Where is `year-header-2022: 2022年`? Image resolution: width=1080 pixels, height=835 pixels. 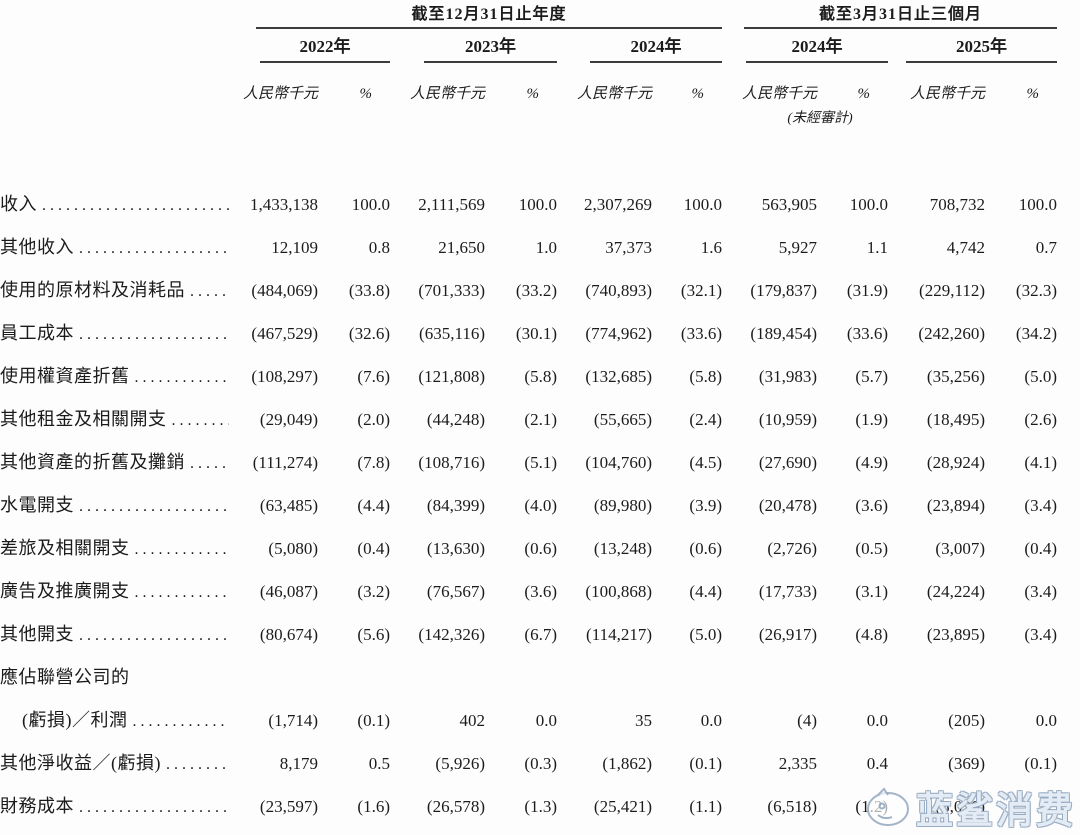
year-header-2022: 2022年 is located at coordinates (325, 47).